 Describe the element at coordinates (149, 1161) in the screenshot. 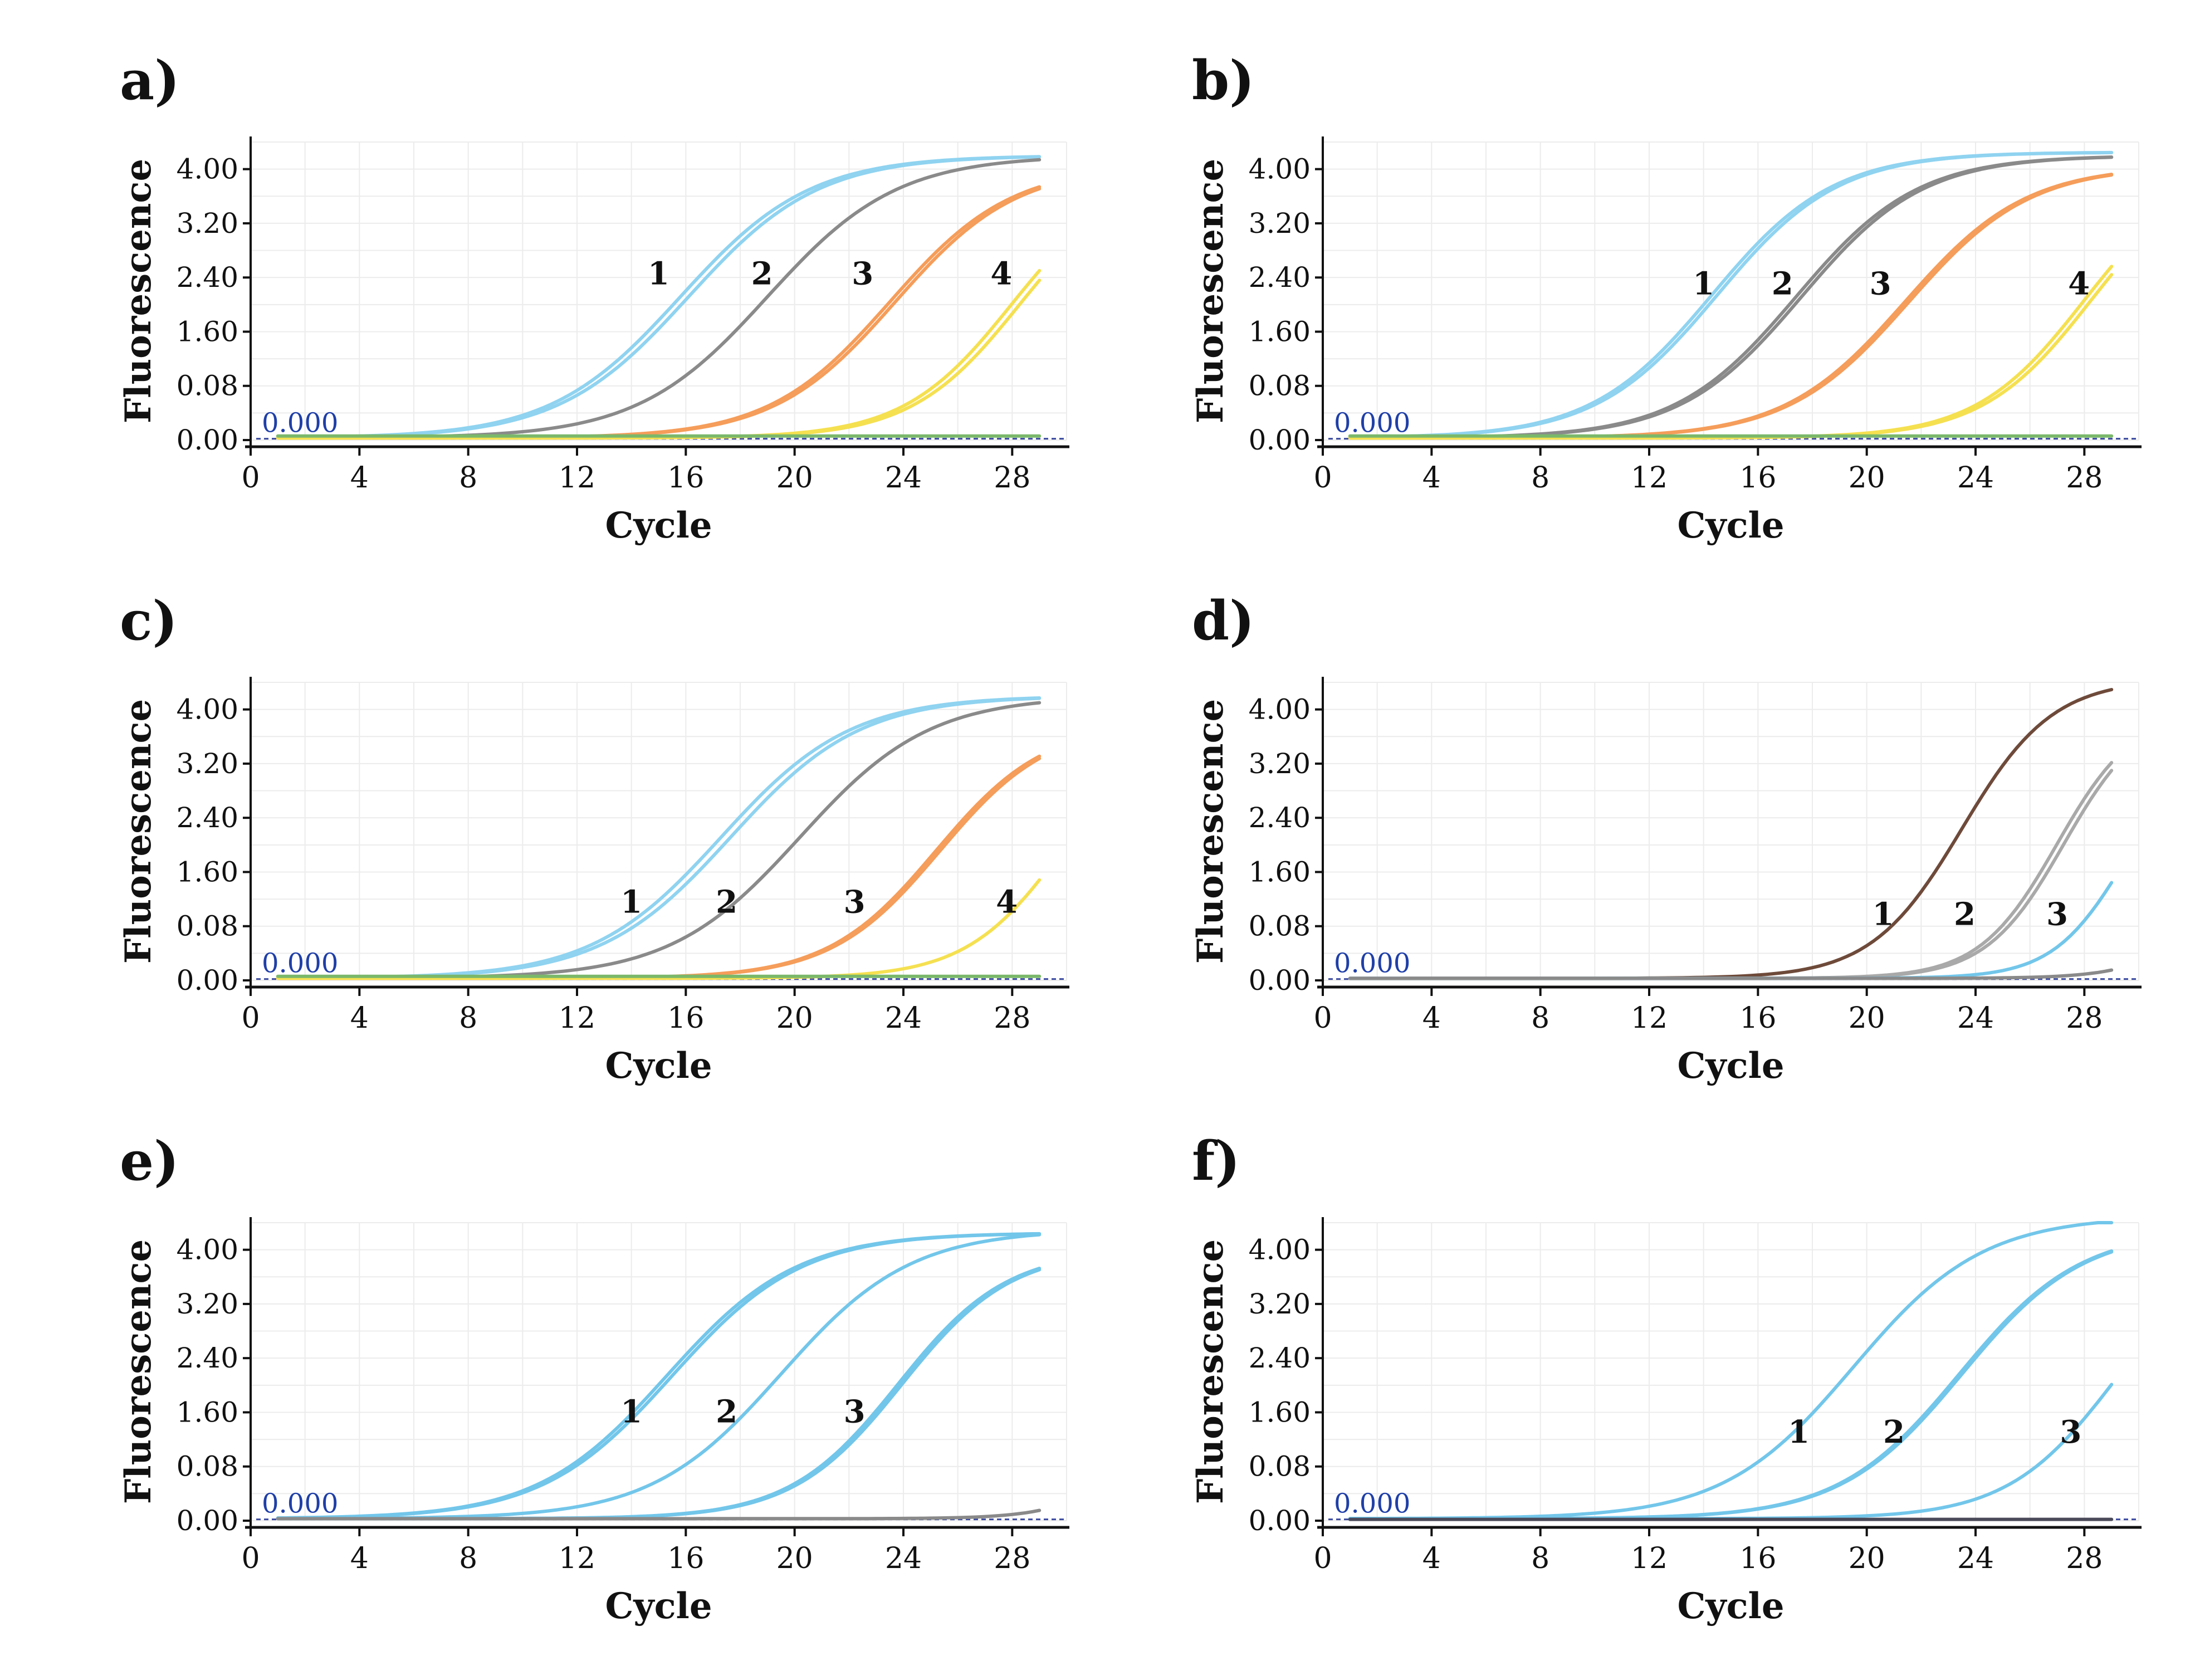

I see `panel-label: e)` at that location.